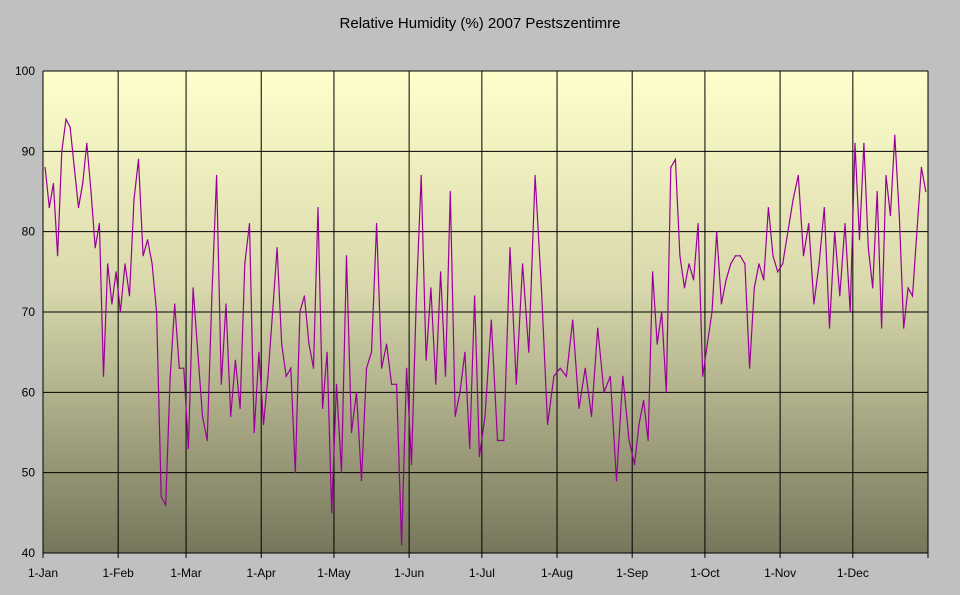  What do you see at coordinates (29, 392) in the screenshot?
I see `y-tick-label: 60` at bounding box center [29, 392].